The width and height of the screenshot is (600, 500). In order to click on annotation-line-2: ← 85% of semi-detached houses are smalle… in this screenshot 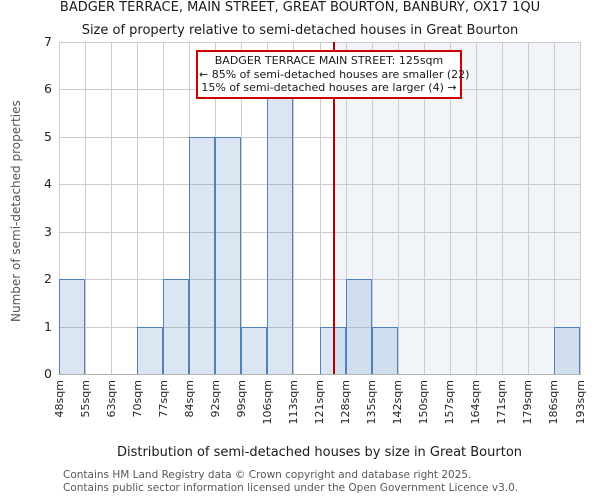, I will do `click(334, 74)`.